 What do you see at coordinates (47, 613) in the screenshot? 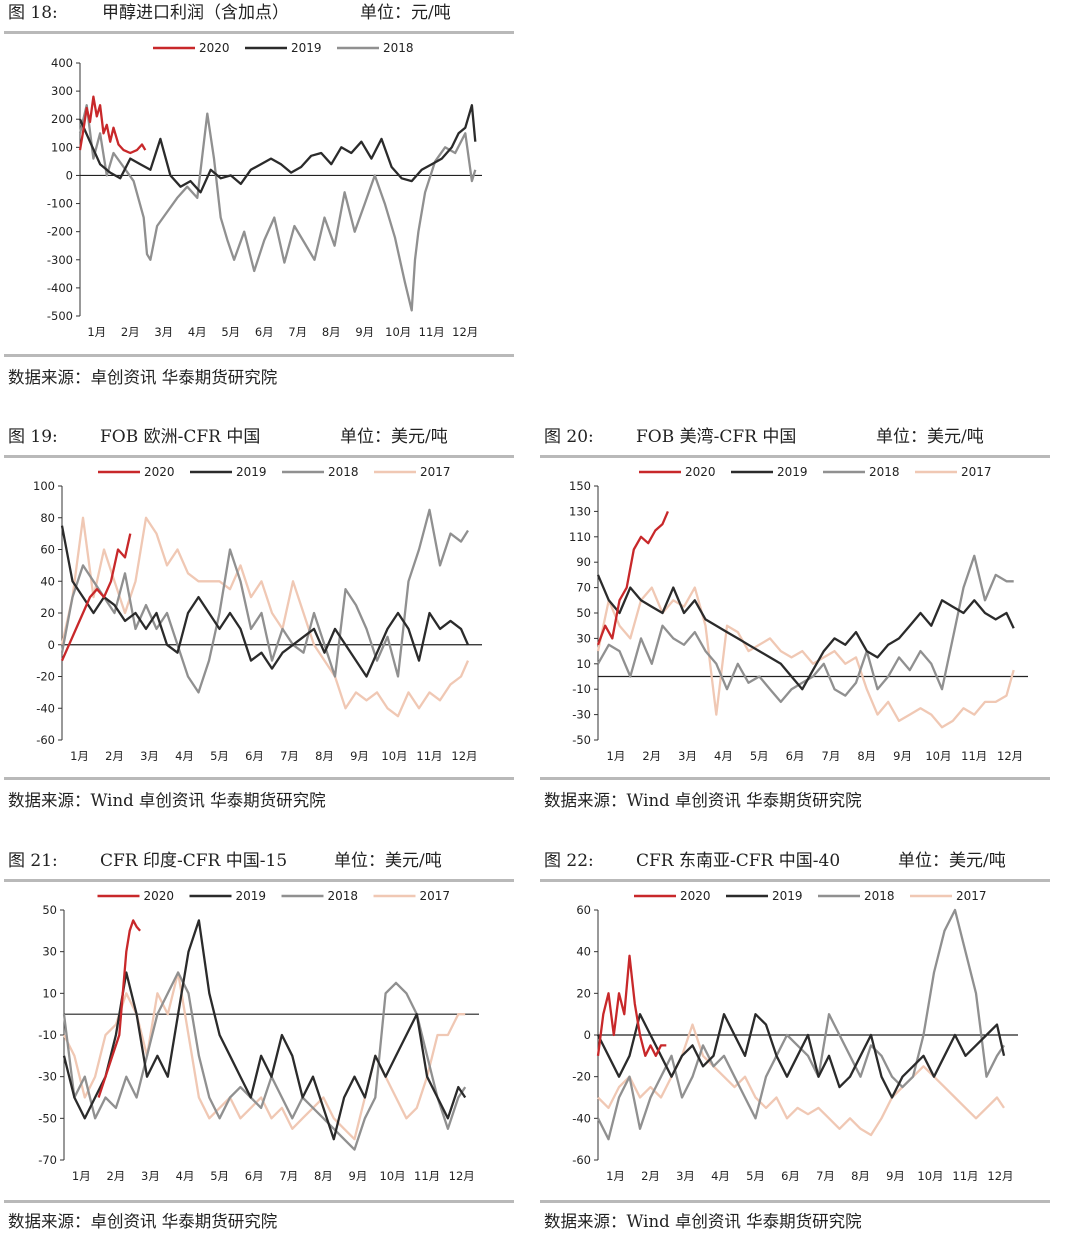
I see `y-tick-label: 20` at bounding box center [47, 613].